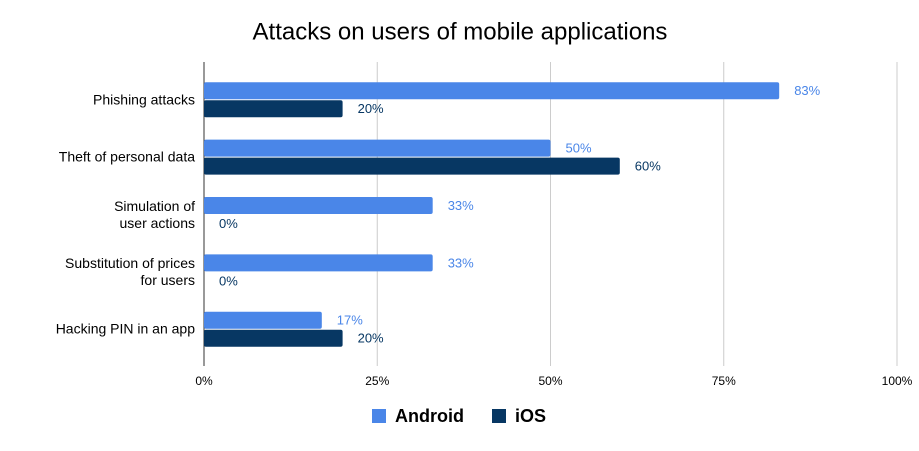  I want to click on y-tick-label: Substitution of prices for users, so click(130, 271).